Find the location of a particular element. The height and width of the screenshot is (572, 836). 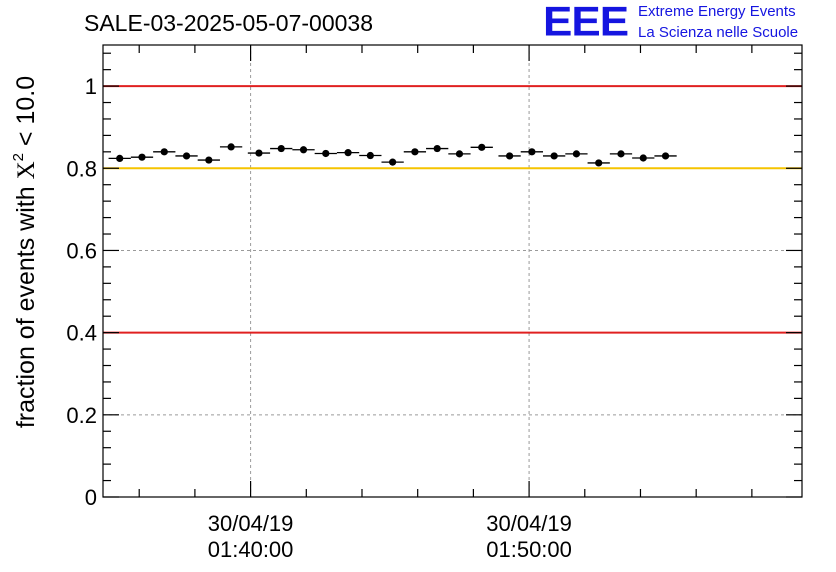

y-tick-label: 0.6 is located at coordinates (81, 250).